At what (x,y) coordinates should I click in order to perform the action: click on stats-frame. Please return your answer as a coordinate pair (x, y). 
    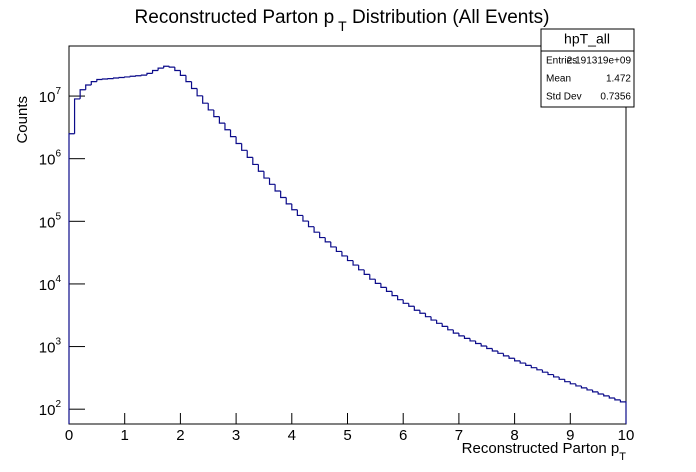
    Looking at the image, I should click on (587, 68).